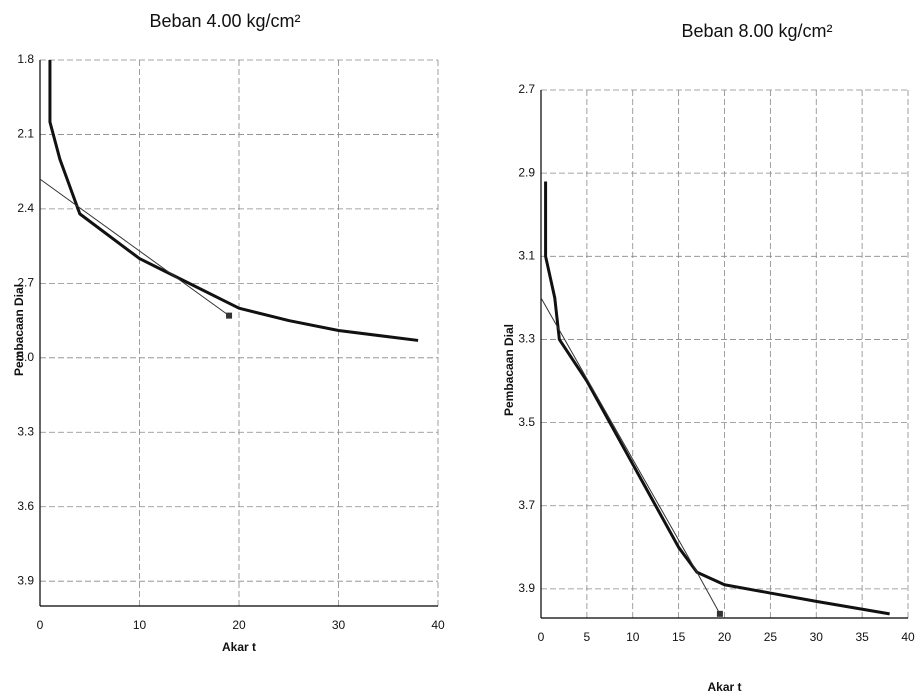 The height and width of the screenshot is (696, 922). Describe the element at coordinates (25, 134) in the screenshot. I see `y-tick-label: 2.1` at that location.